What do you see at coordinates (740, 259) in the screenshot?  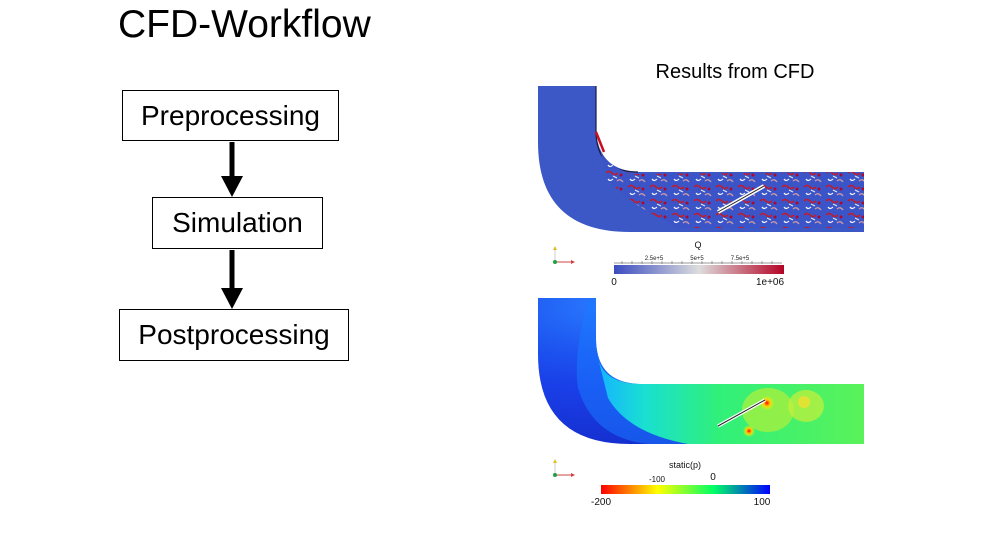 I see `q-minor-label: 7.5e+5` at bounding box center [740, 259].